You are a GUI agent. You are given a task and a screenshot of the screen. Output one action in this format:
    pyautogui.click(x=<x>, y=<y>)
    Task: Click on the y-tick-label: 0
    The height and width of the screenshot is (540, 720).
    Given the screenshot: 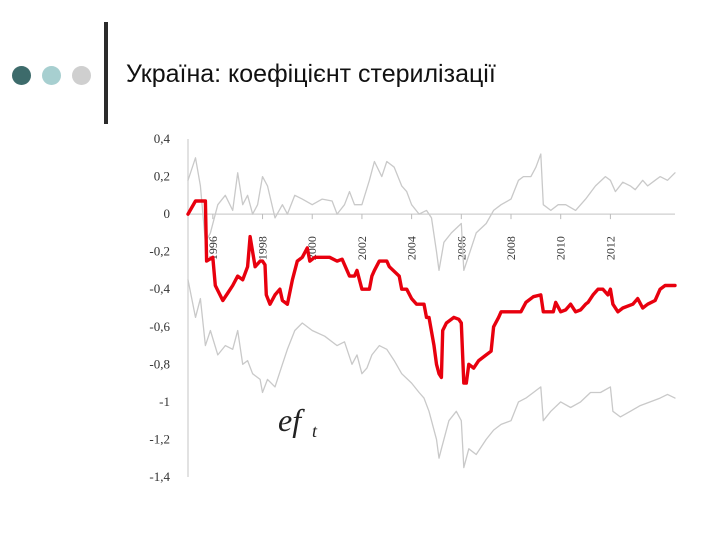 What is the action you would take?
    pyautogui.click(x=167, y=213)
    